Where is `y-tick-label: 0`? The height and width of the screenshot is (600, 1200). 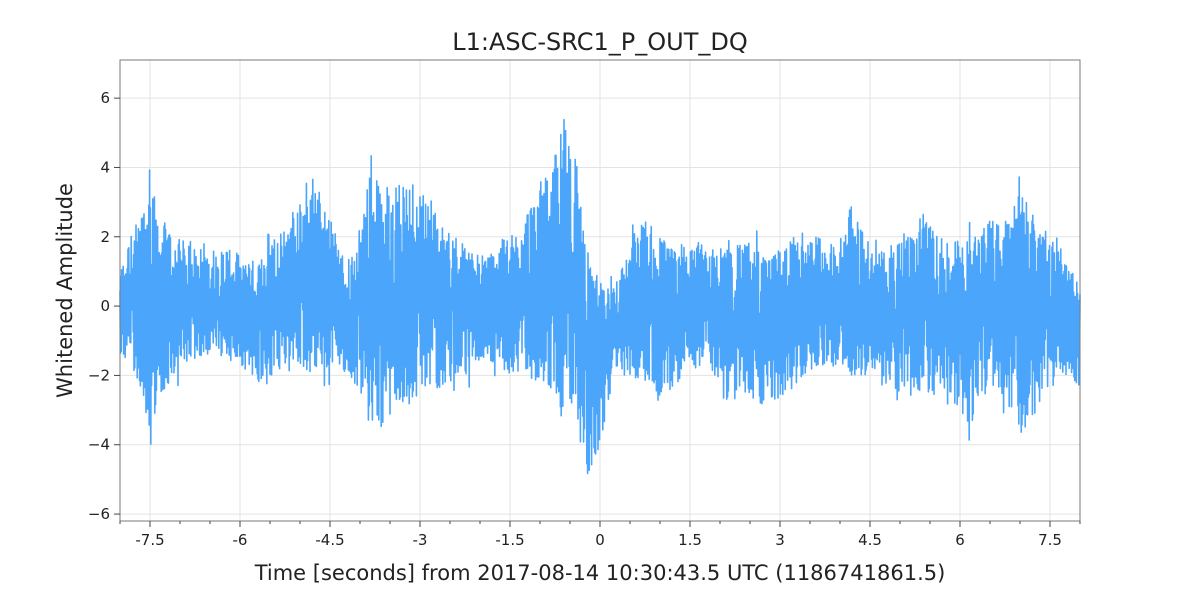 y-tick-label: 0 is located at coordinates (105, 306).